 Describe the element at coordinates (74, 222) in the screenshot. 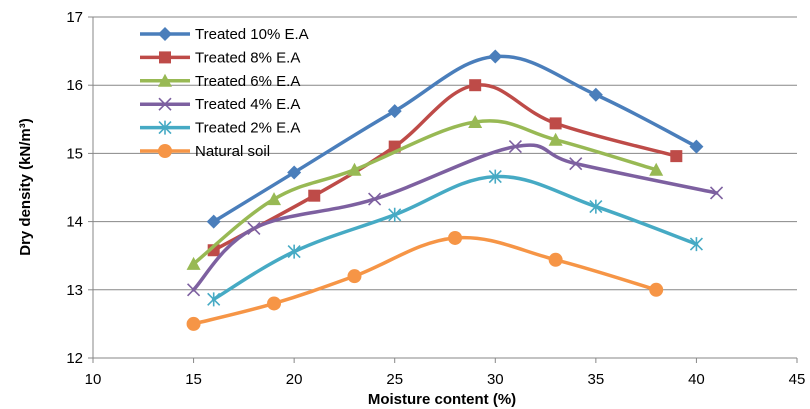

I see `y-tick-label: 14` at that location.